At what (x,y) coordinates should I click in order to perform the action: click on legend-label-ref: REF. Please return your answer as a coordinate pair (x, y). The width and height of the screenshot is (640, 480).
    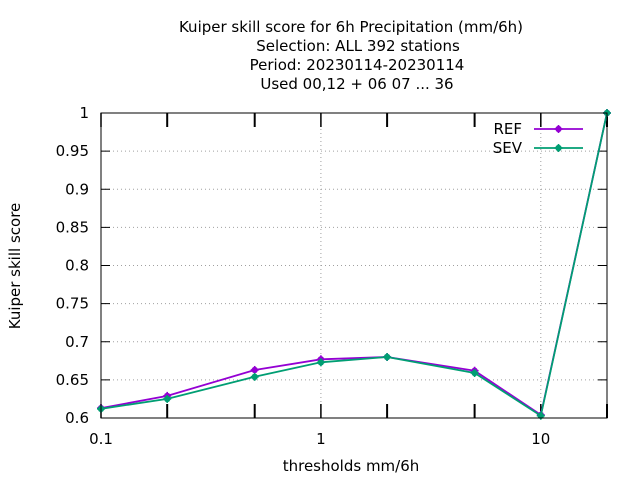
    Looking at the image, I should click on (507, 129).